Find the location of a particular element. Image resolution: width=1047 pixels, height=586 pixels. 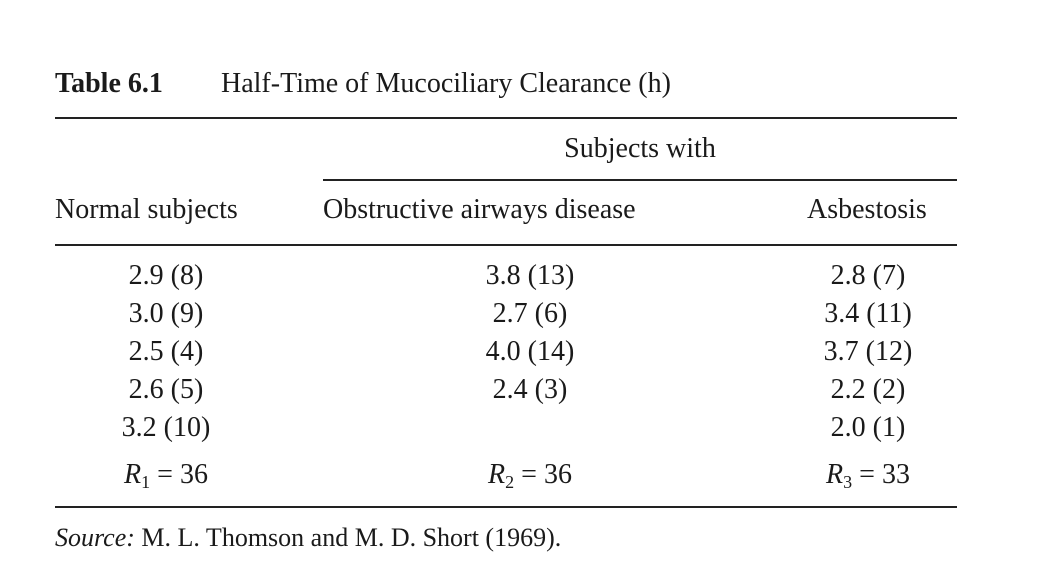

spanner-rule is located at coordinates (640, 180).